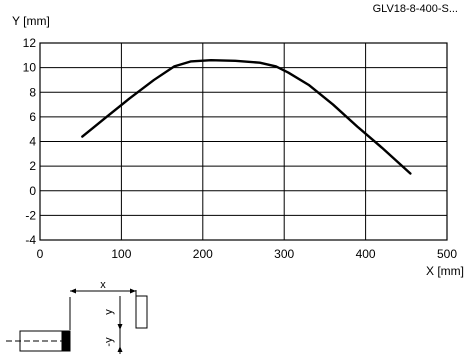  What do you see at coordinates (203, 254) in the screenshot?
I see `x-tick-label: 200` at bounding box center [203, 254].